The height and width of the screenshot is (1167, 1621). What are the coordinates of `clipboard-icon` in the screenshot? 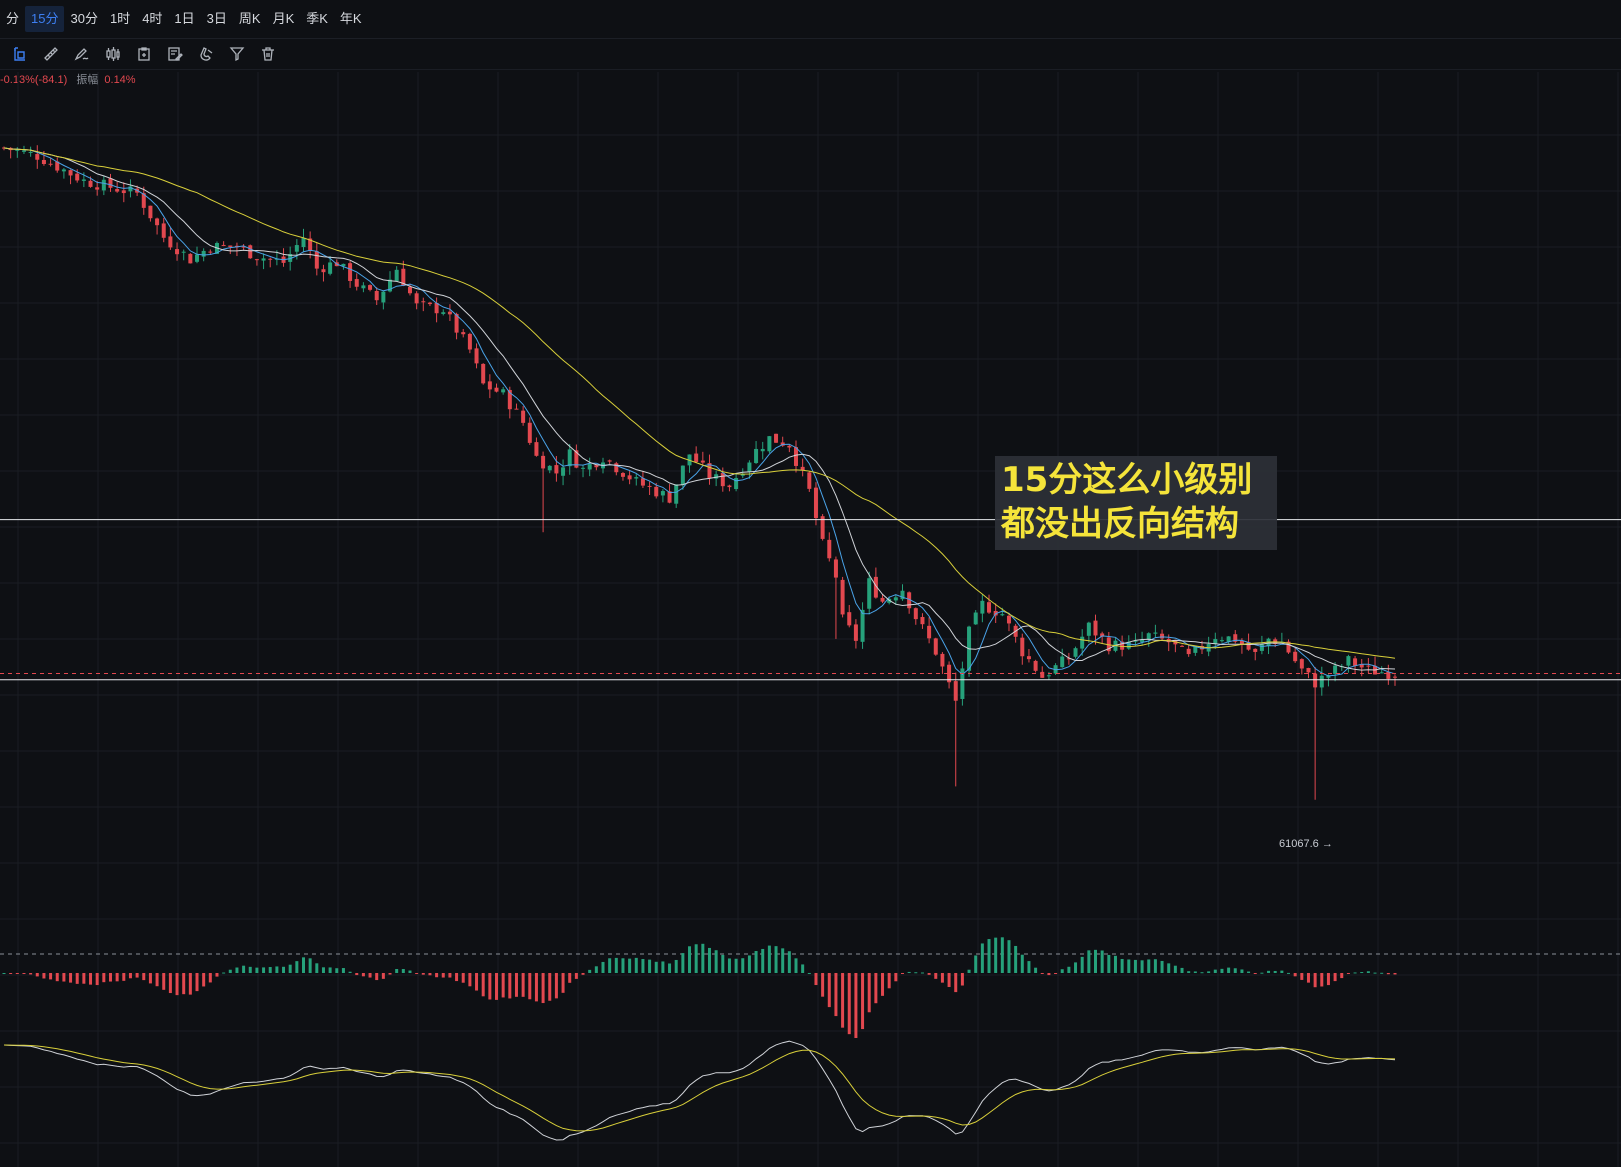 It's located at (144, 54).